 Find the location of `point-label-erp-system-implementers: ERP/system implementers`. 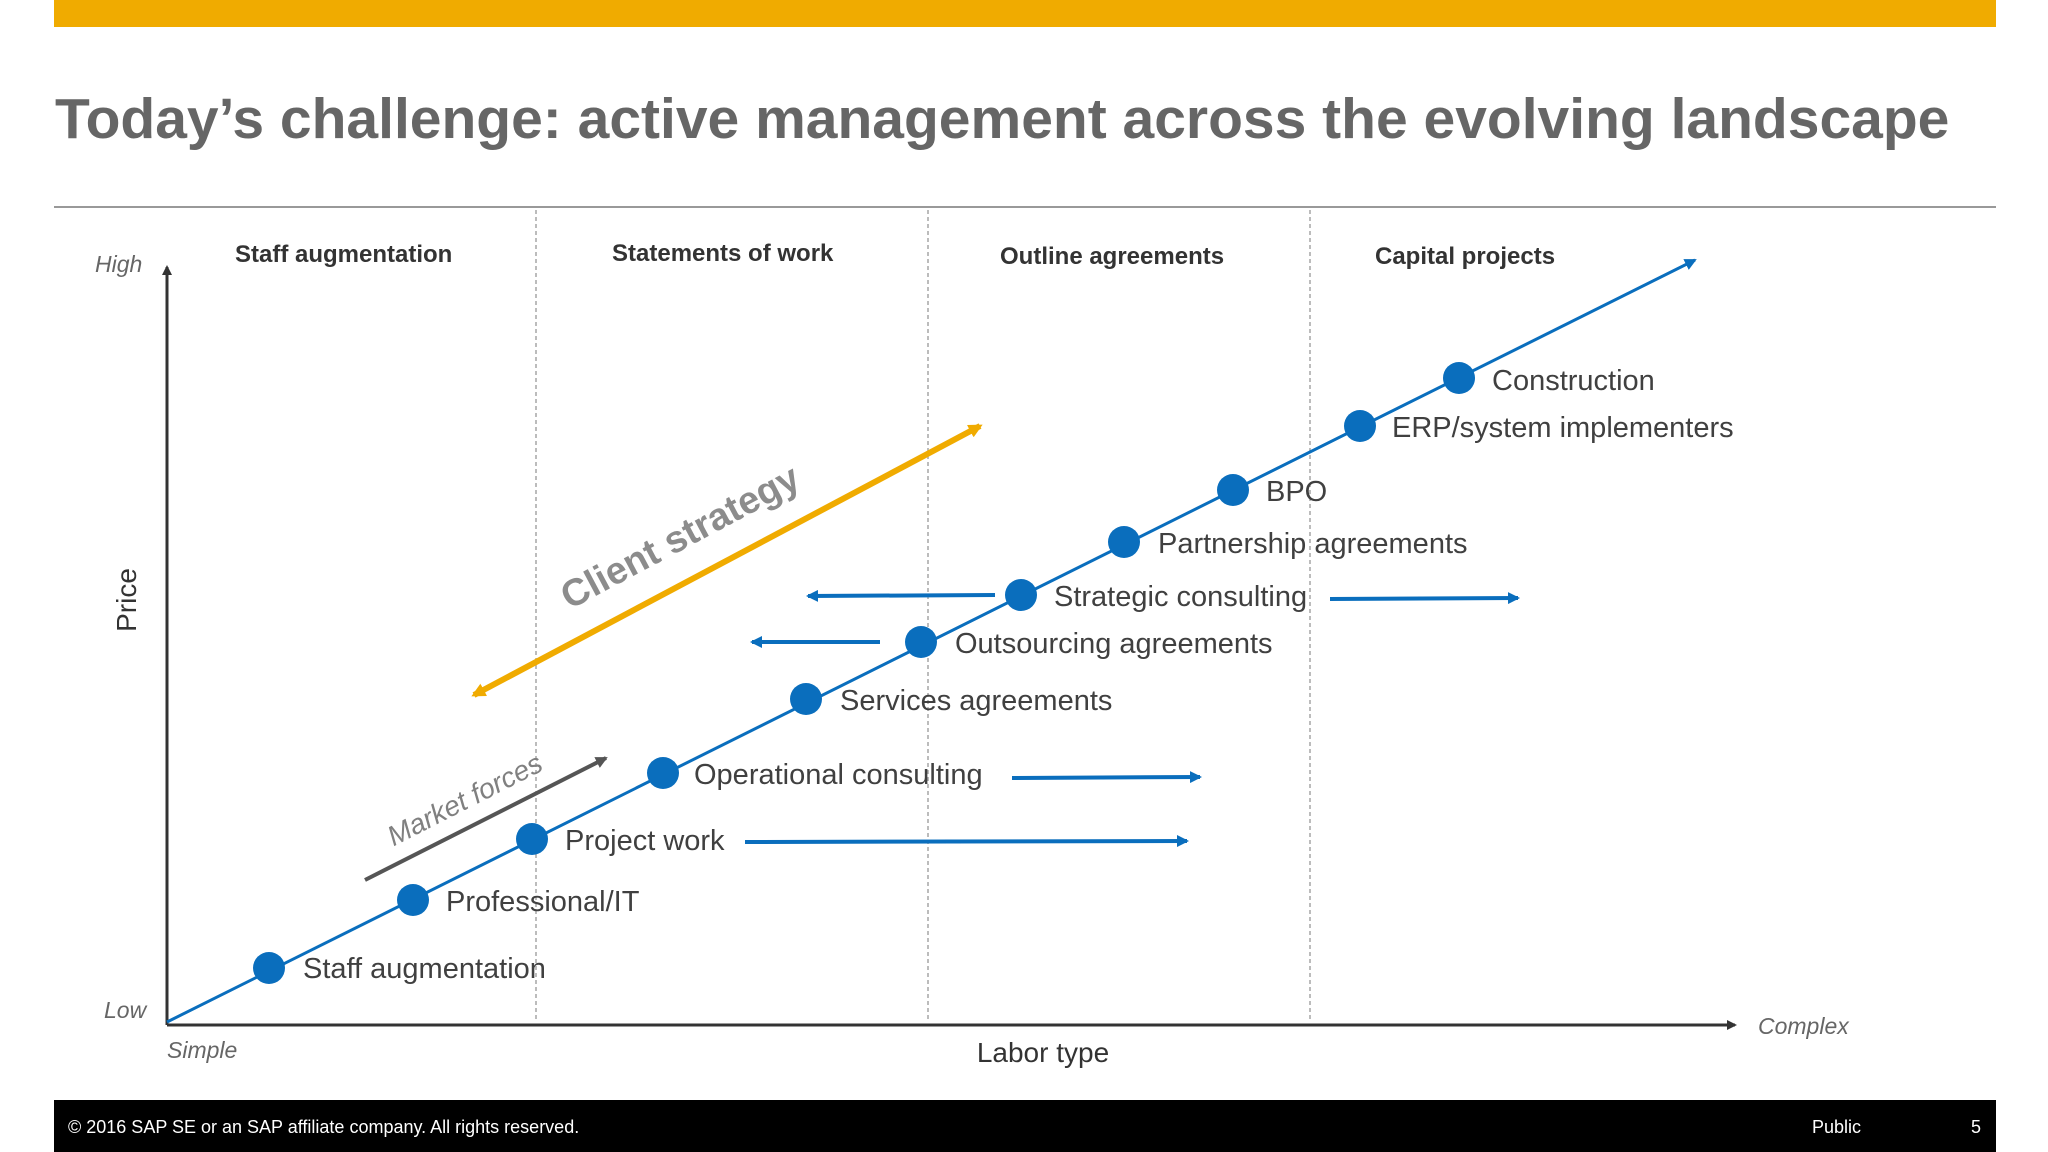

point-label-erp-system-implementers: ERP/system implementers is located at coordinates (1563, 428).